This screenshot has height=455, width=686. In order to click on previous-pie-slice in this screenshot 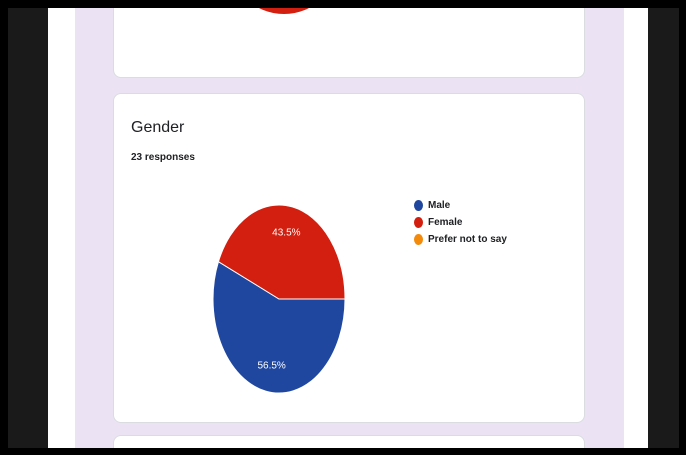, I will do `click(284, 11)`.